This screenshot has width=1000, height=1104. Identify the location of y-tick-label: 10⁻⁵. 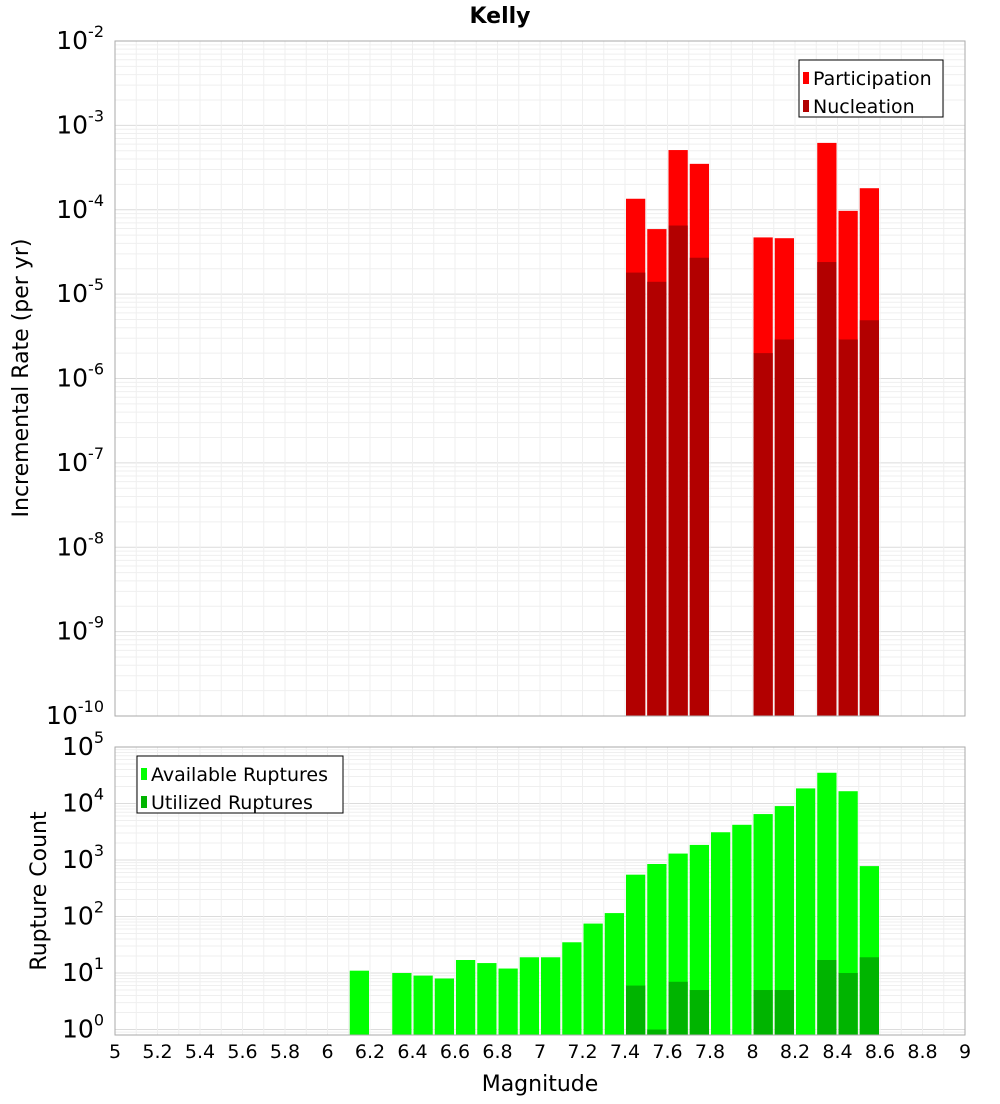
(80, 291).